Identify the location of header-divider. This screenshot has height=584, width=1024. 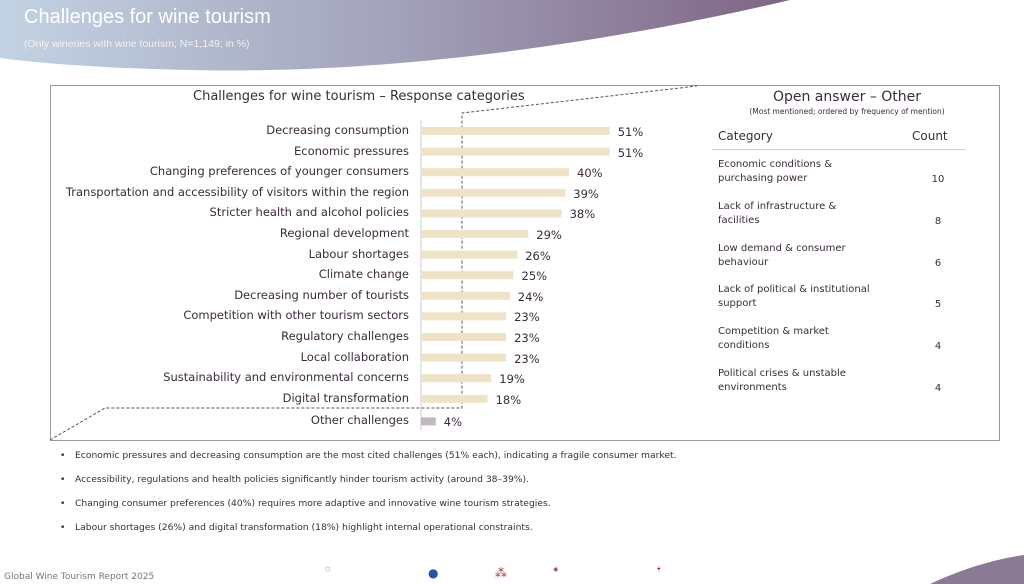
(838, 149).